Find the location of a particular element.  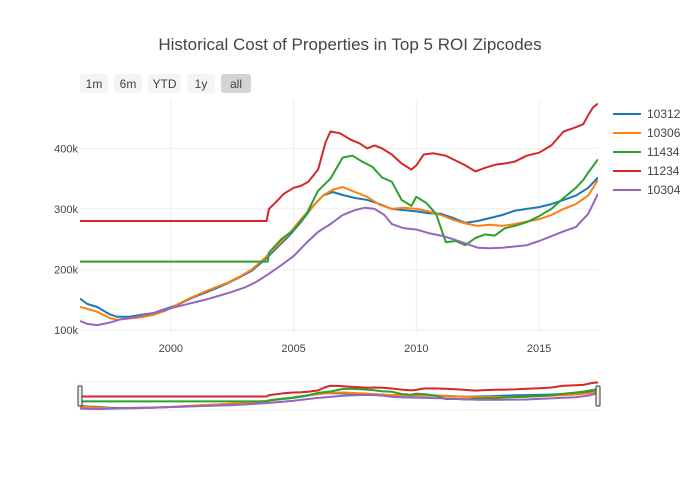

range-slider-left-handle is located at coordinates (80, 396).